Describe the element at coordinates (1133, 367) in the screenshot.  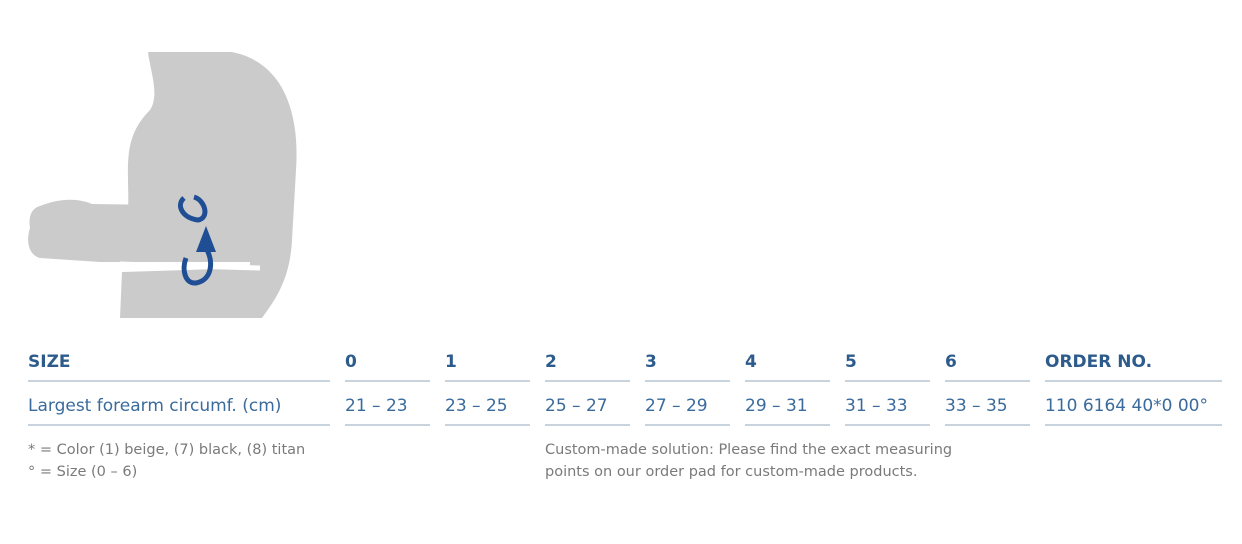
I see `header-cell: ORDER NO.` at that location.